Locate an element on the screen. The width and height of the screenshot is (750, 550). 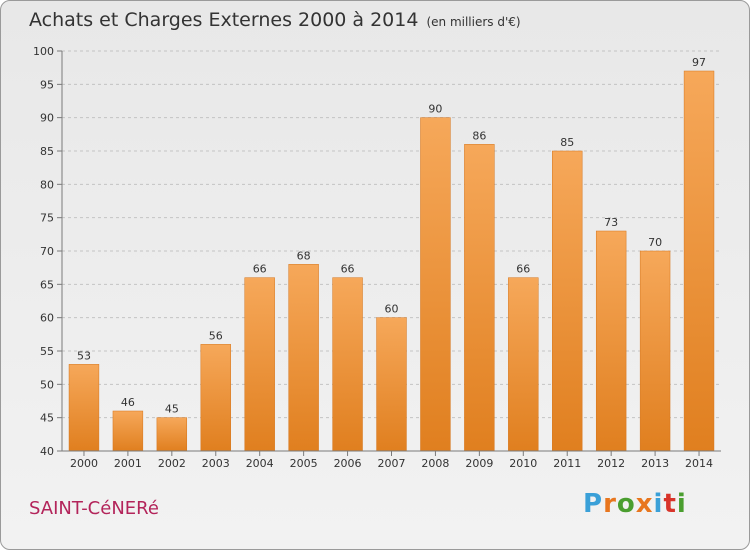
bar-2004 is located at coordinates (259, 364).